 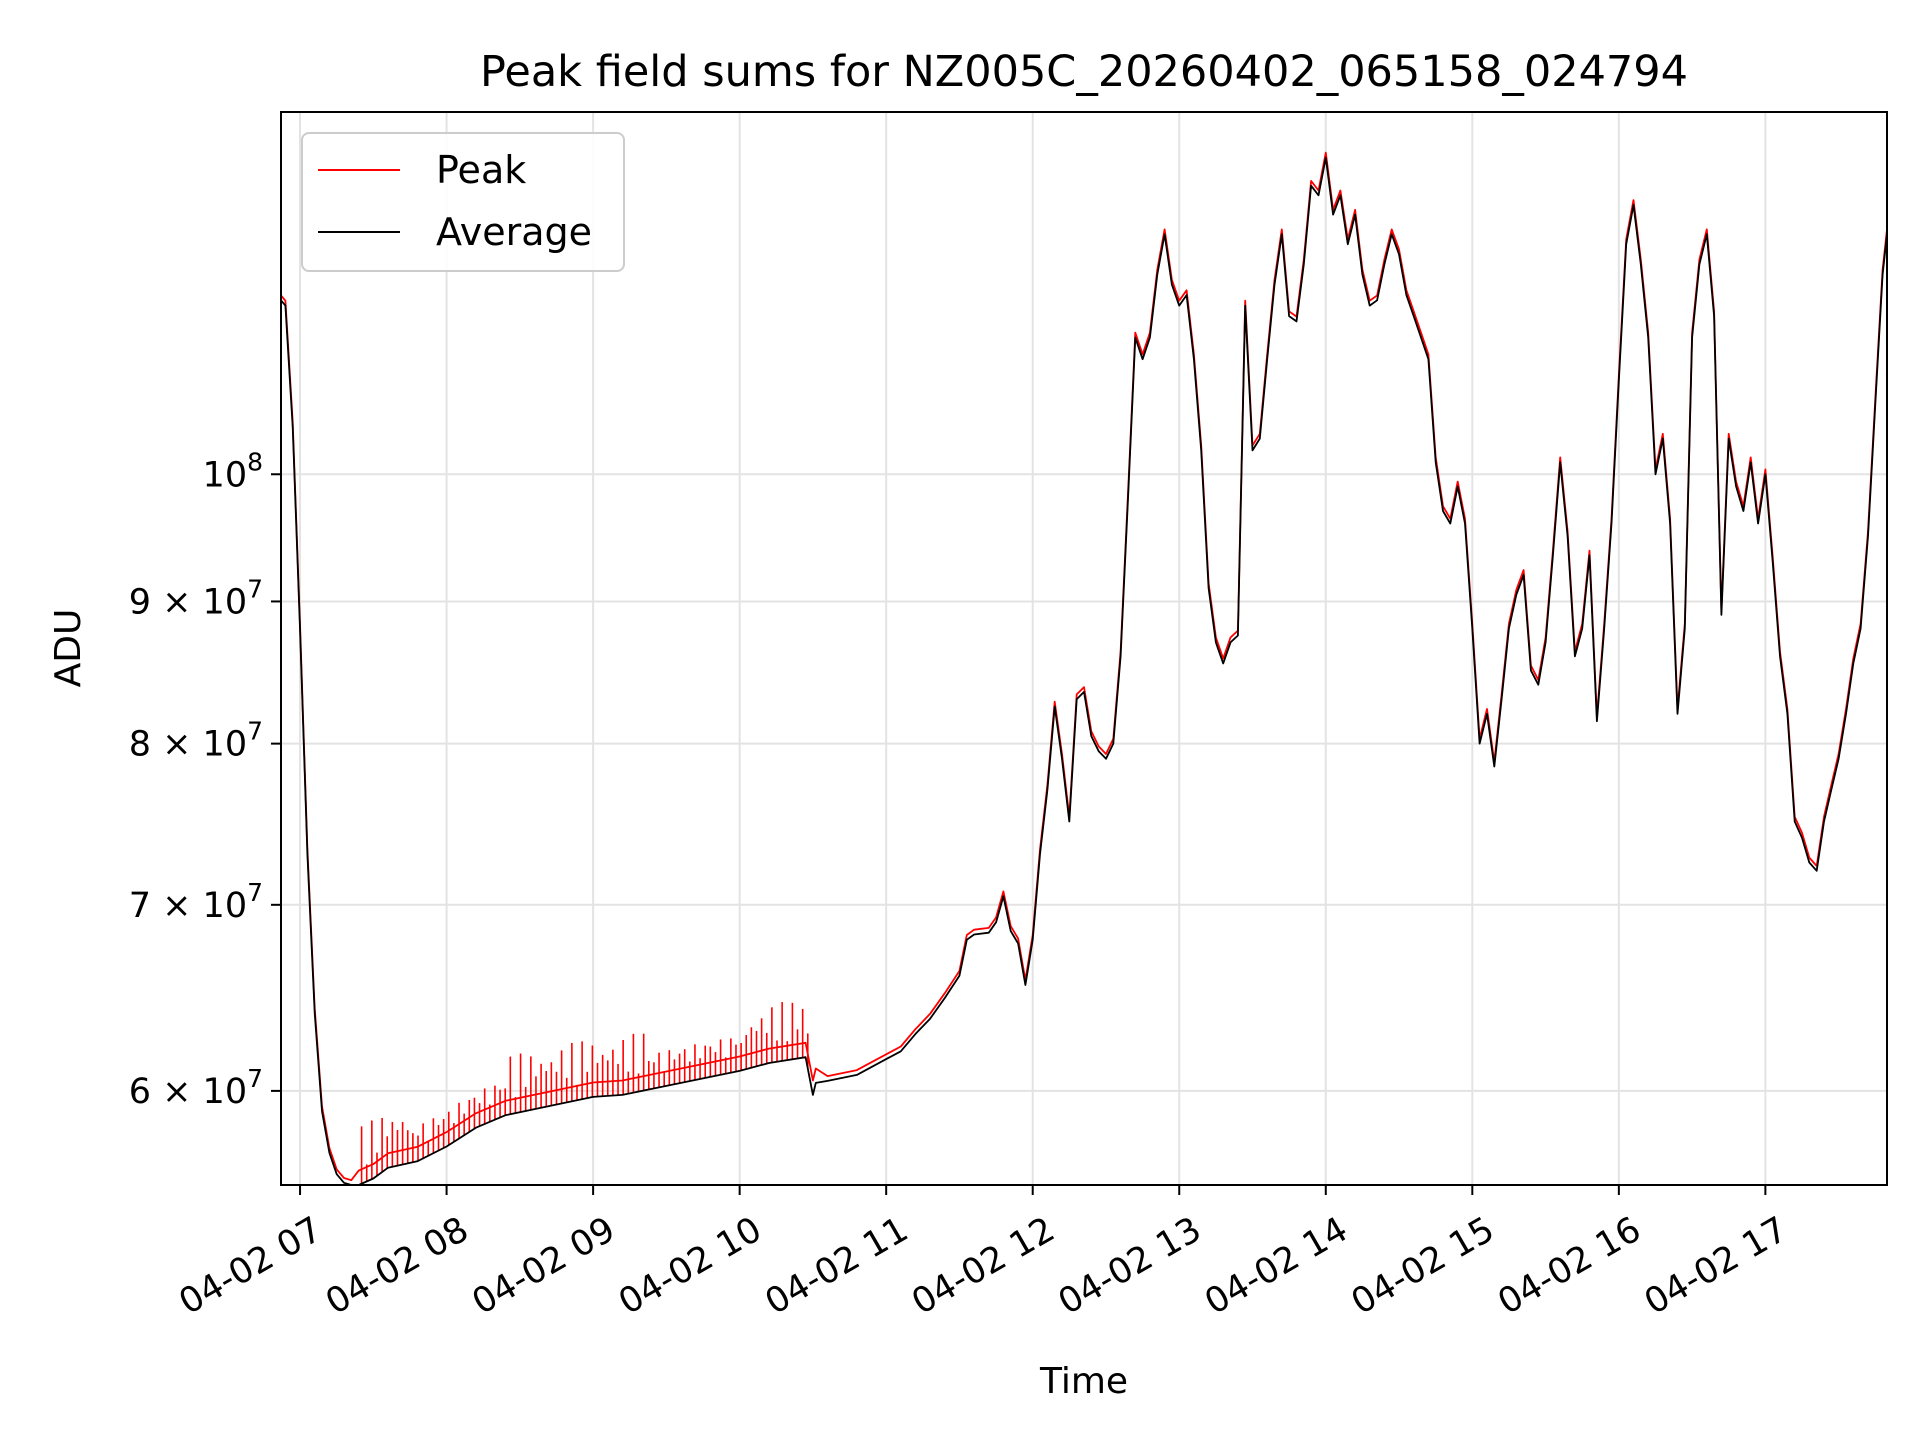 What do you see at coordinates (196, 741) in the screenshot?
I see `y-tick-label: 8 × 107` at bounding box center [196, 741].